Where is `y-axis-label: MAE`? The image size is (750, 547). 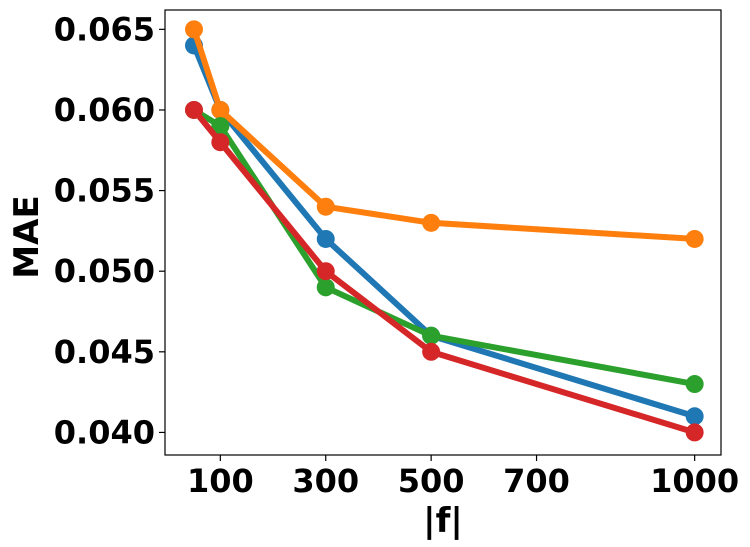
y-axis-label: MAE is located at coordinates (27, 236).